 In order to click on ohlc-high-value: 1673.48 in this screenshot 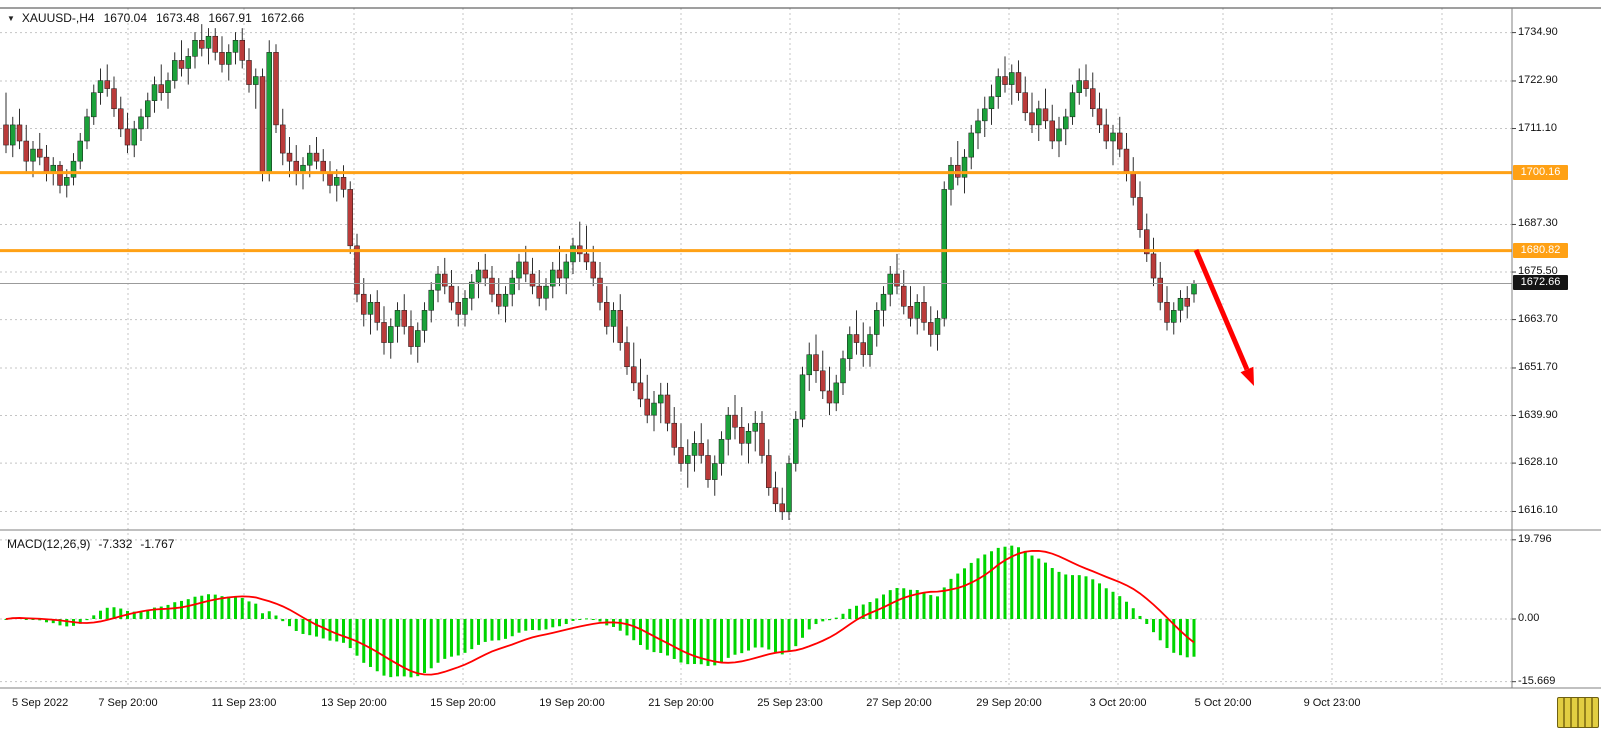, I will do `click(178, 18)`.